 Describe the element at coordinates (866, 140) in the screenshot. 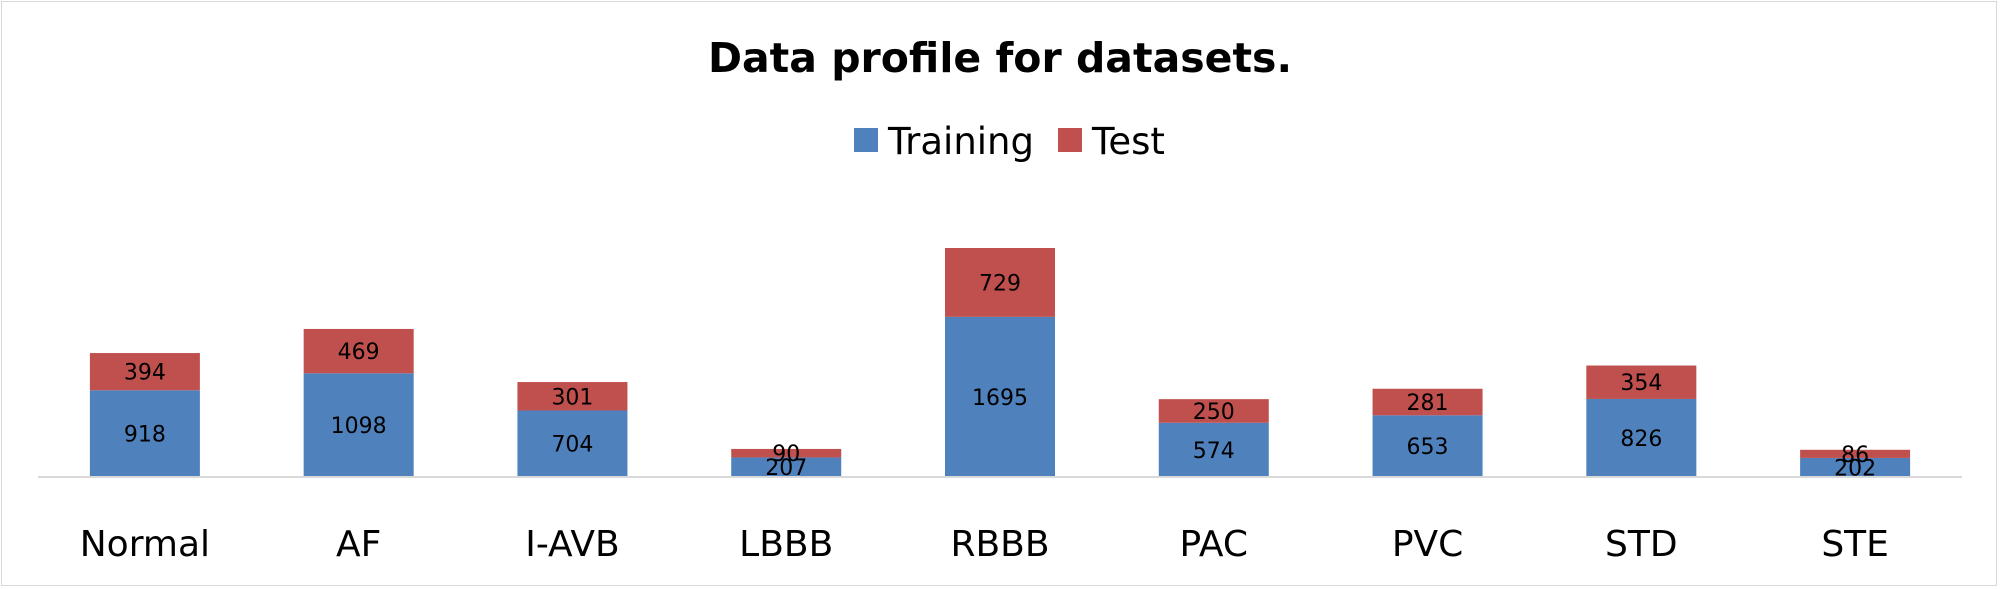

I see `legend-swatch-training` at that location.